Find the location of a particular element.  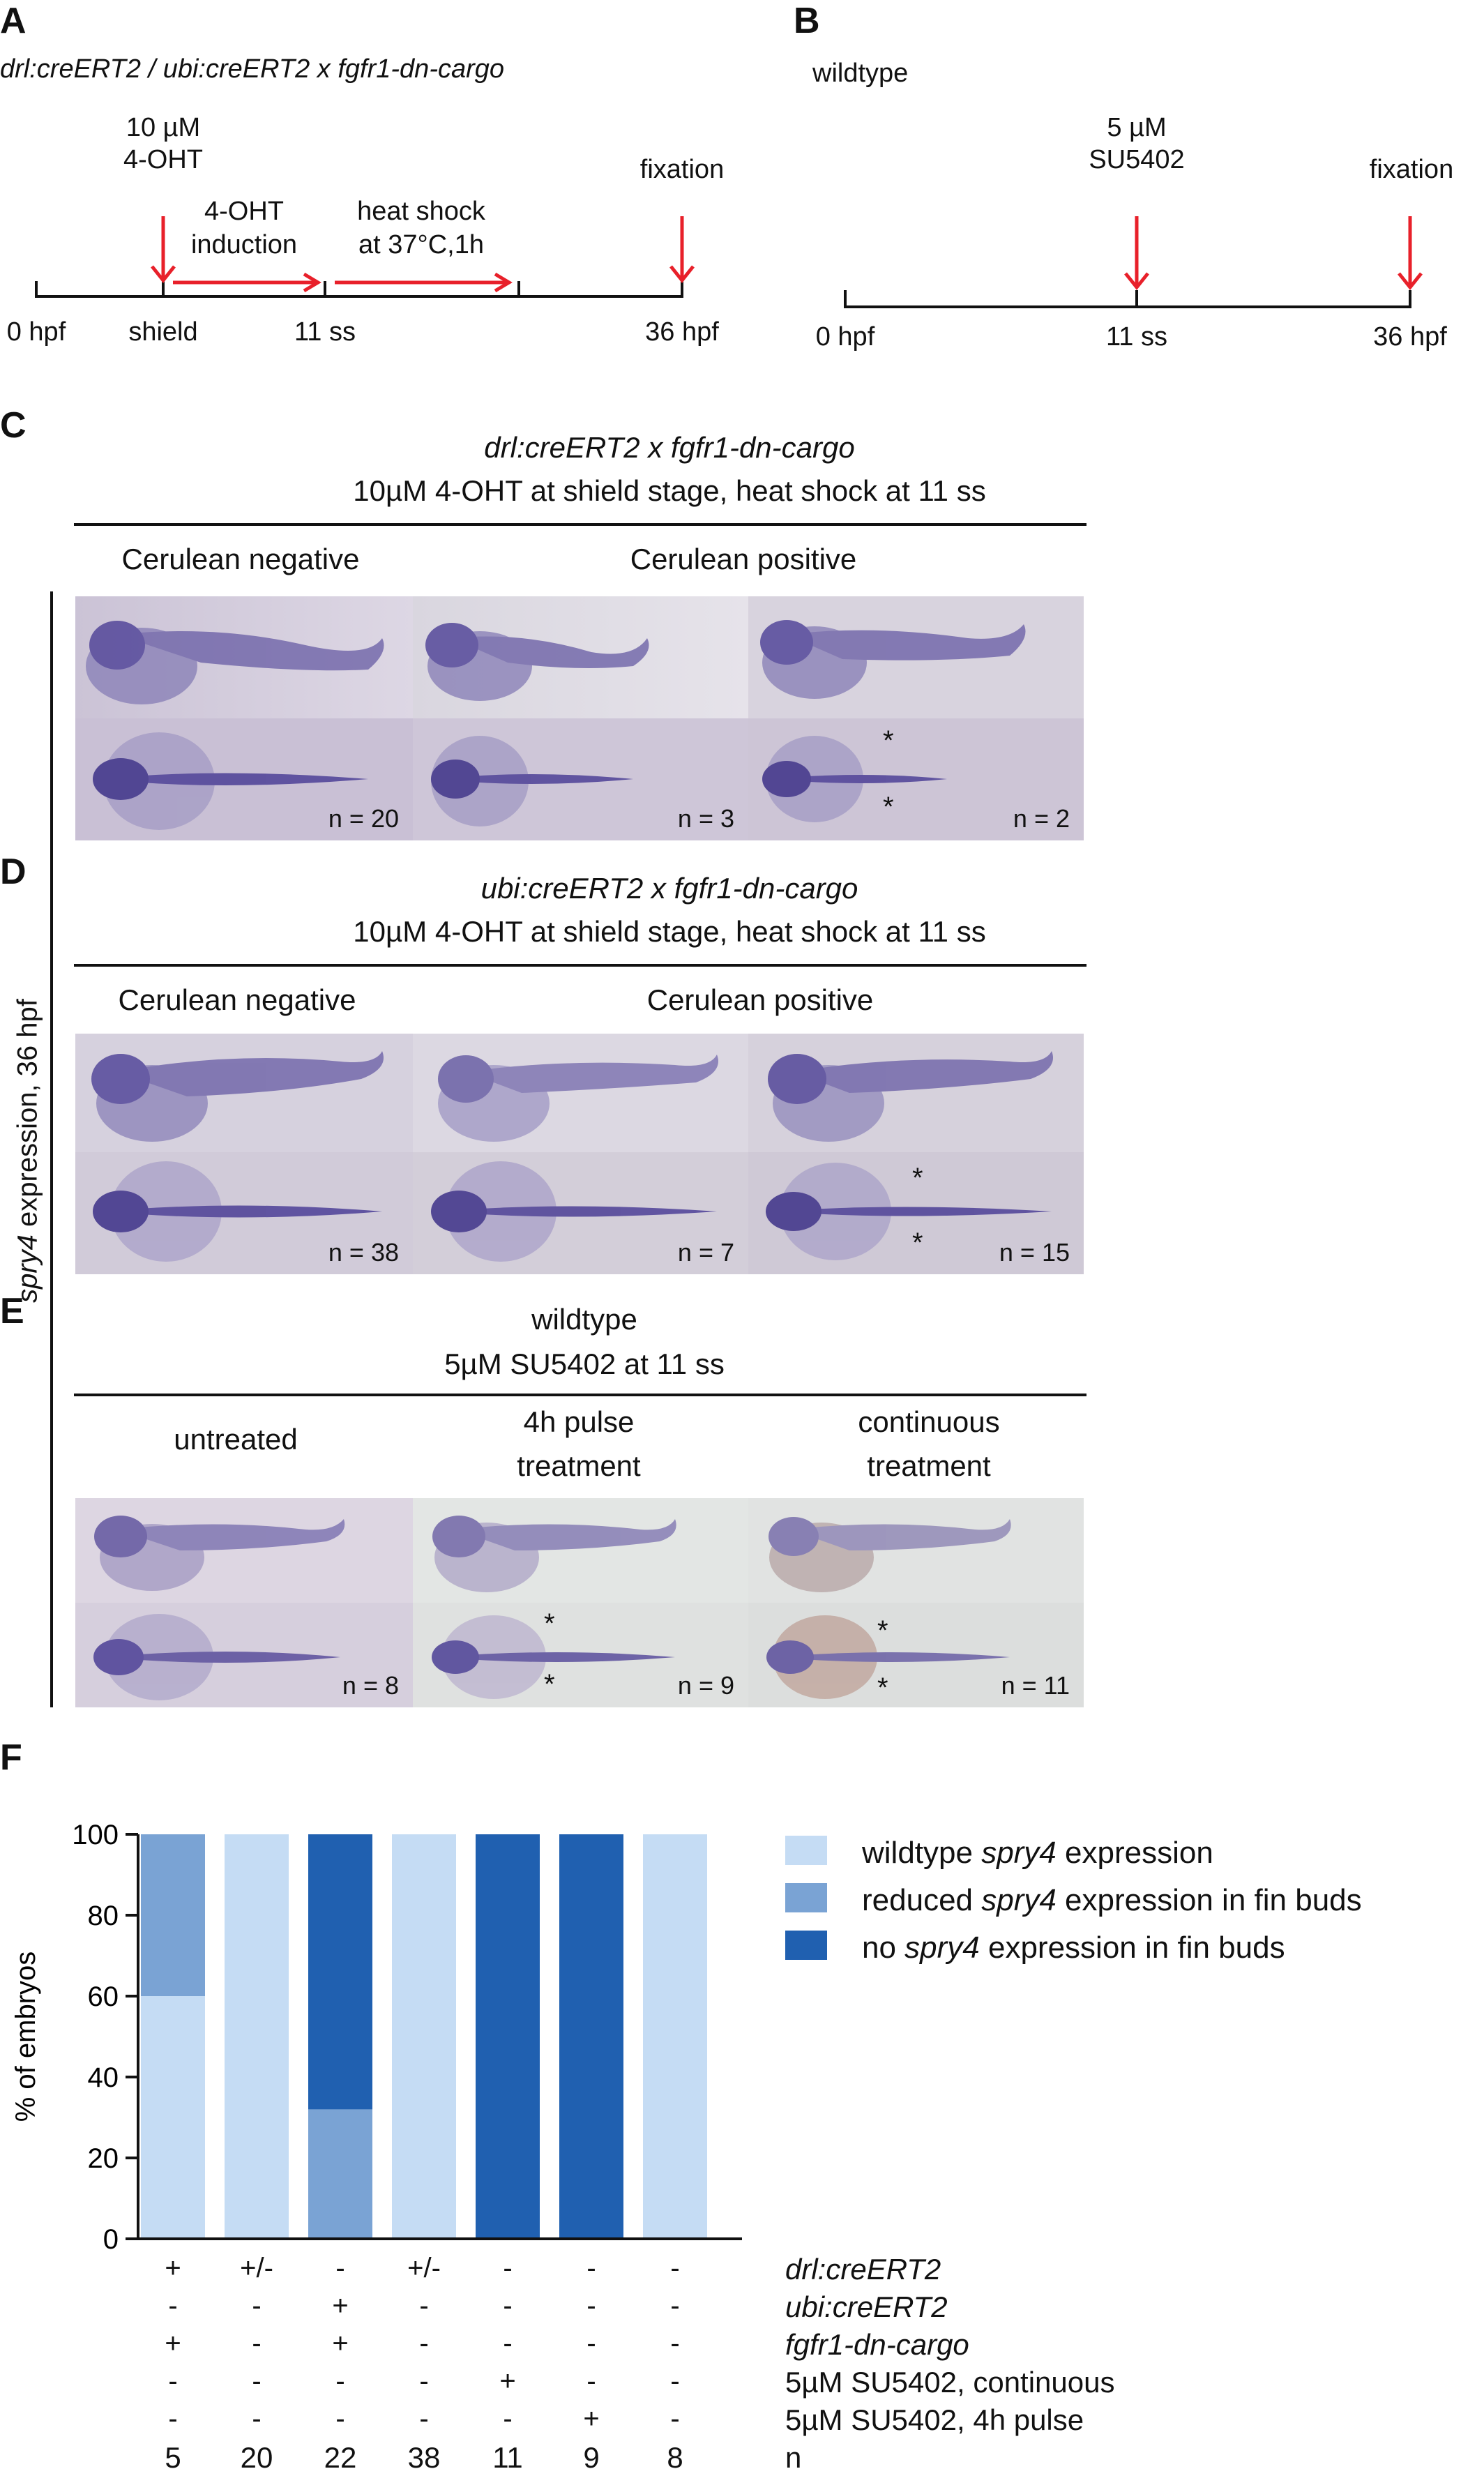

genotype-row-label: drl:creERT2 is located at coordinates (863, 2269).